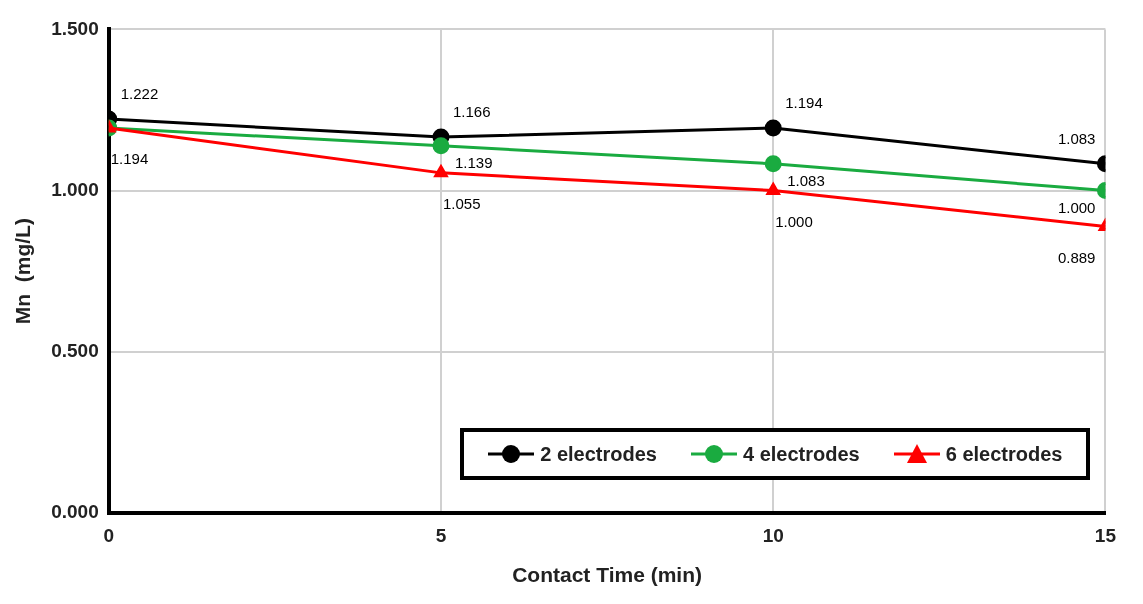 The image size is (1143, 604). What do you see at coordinates (23, 271) in the screenshot?
I see `y-axis-title: Mn (mg/L)` at bounding box center [23, 271].